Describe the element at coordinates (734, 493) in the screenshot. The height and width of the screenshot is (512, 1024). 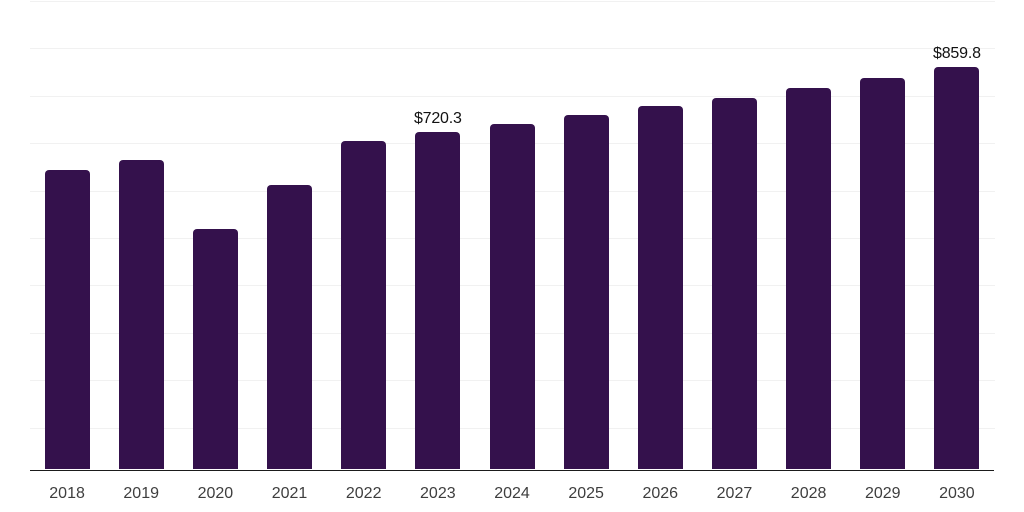
I see `x-tick-2027: 2027` at that location.